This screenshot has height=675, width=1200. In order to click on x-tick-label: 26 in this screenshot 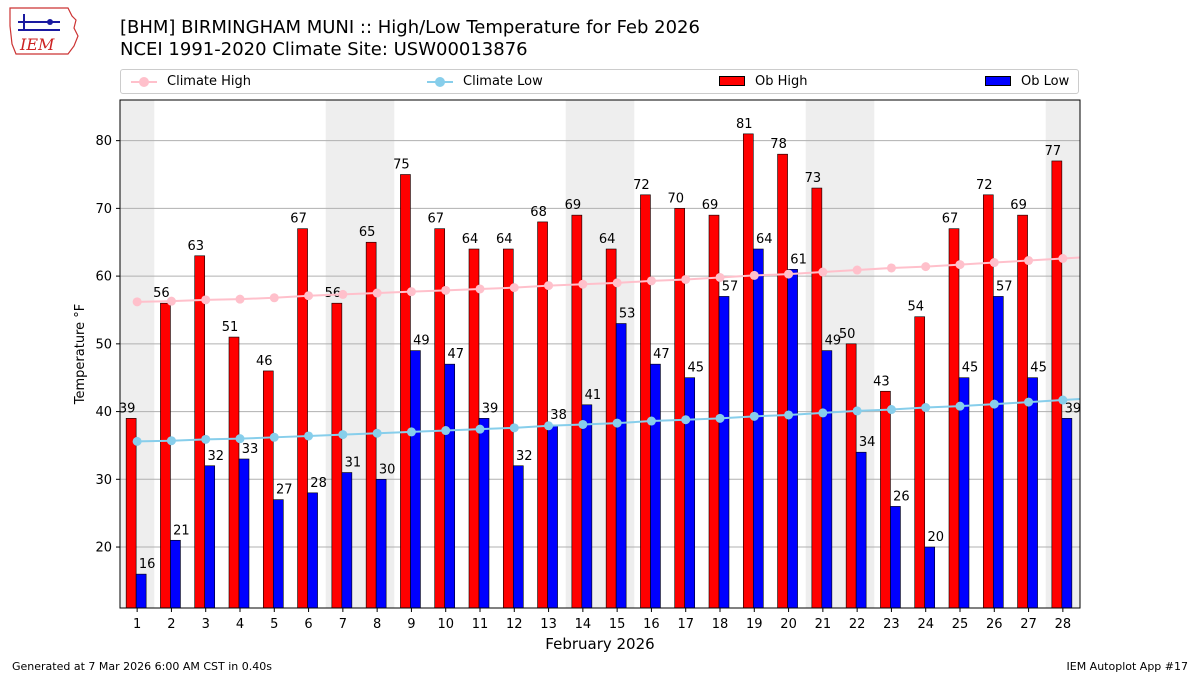, I will do `click(994, 624)`.